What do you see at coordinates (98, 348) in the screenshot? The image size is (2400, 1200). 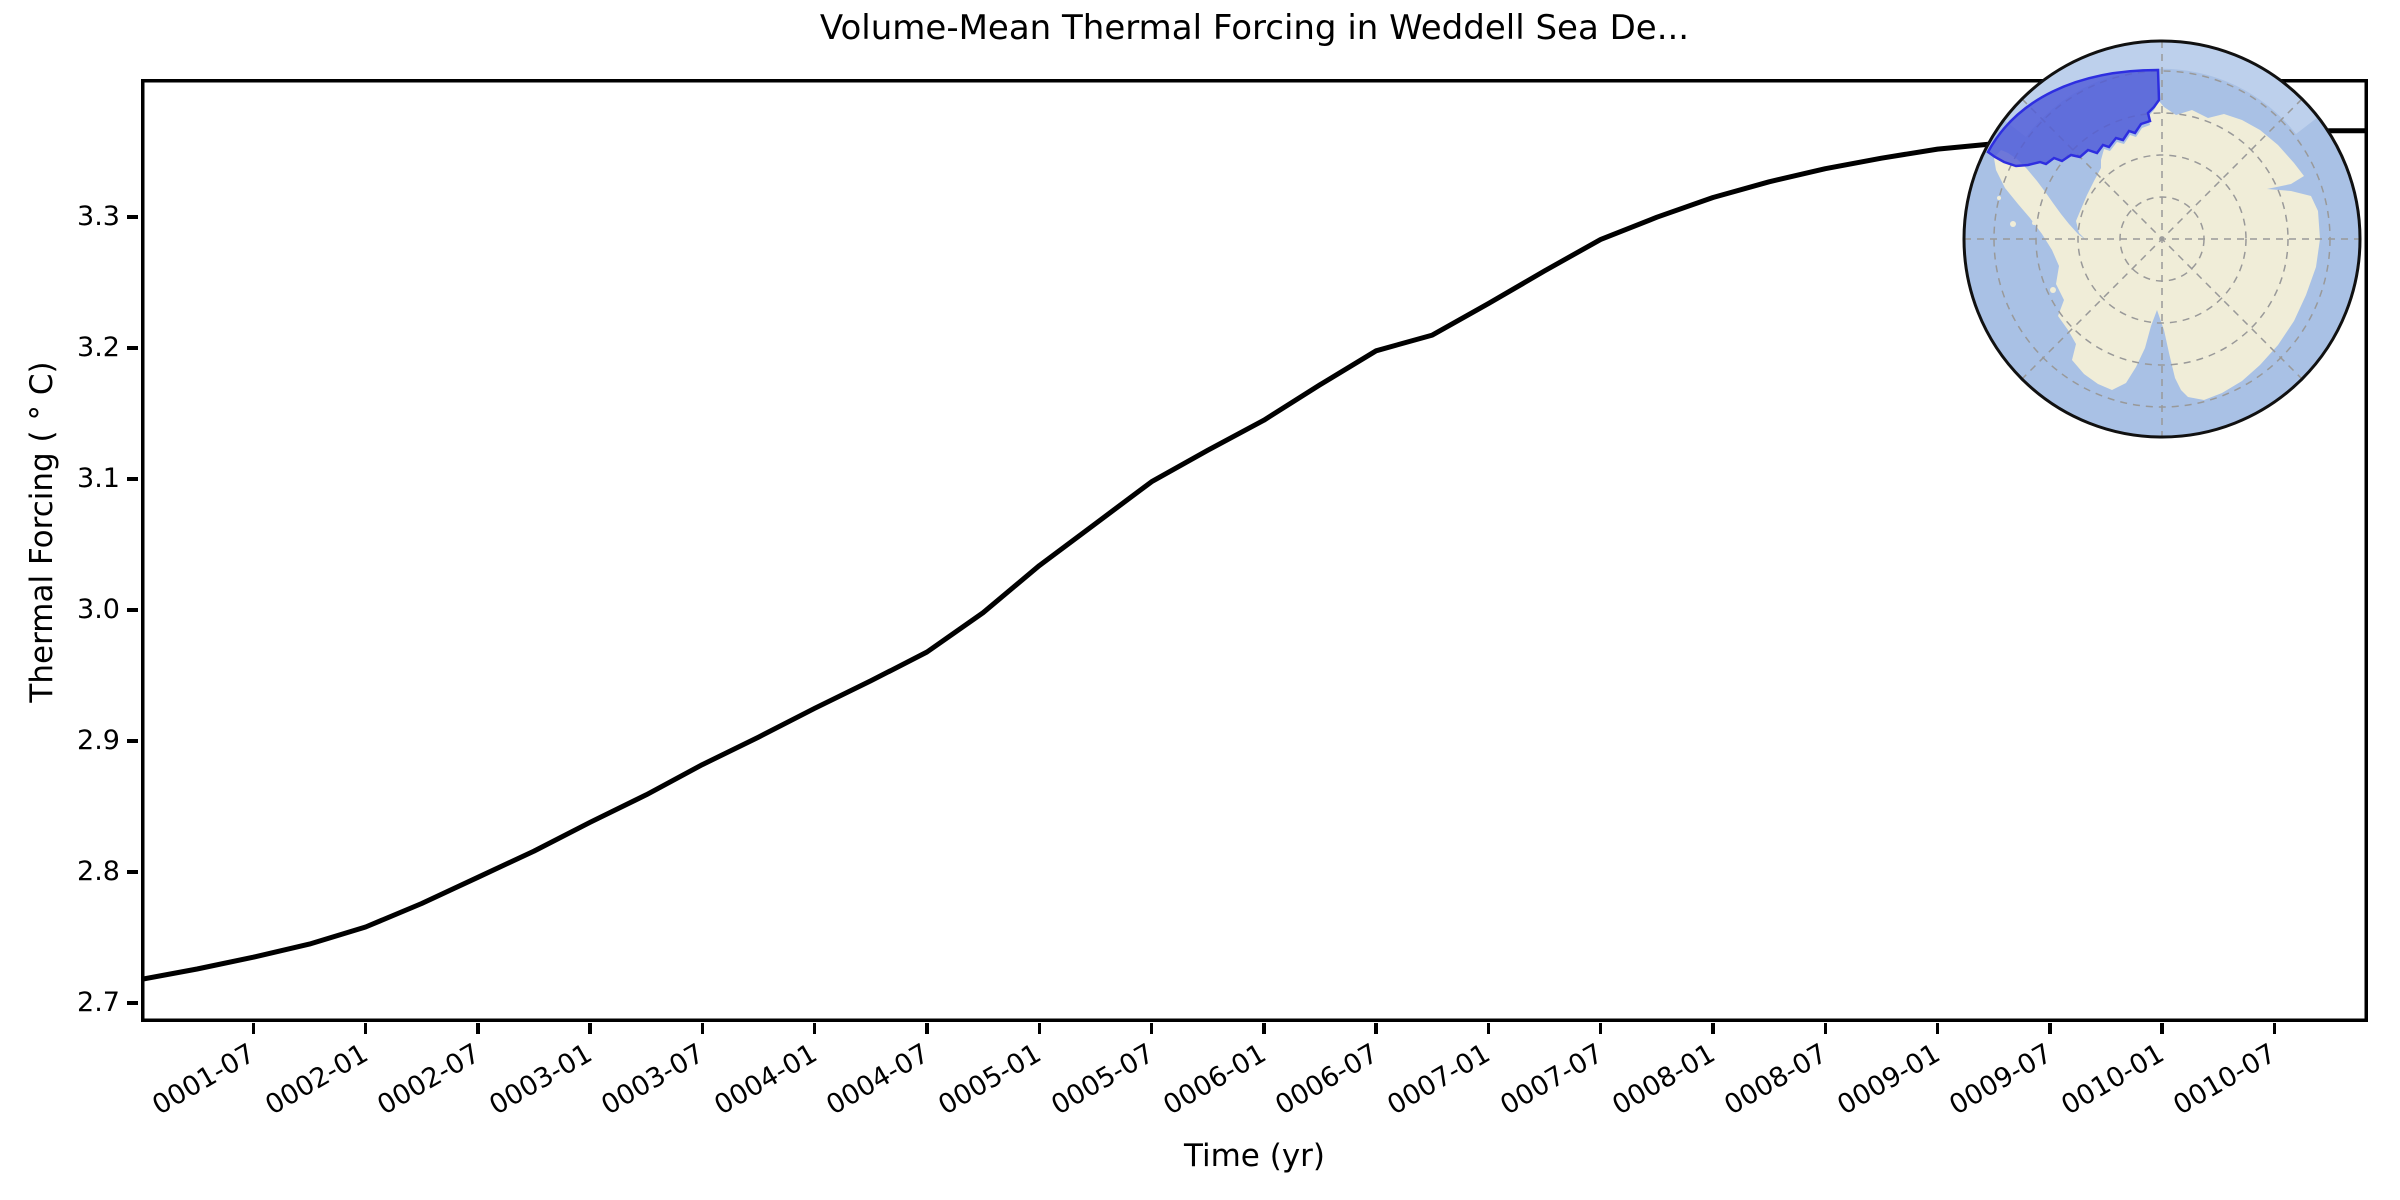 I see `y-tick-label: 3.2` at bounding box center [98, 348].